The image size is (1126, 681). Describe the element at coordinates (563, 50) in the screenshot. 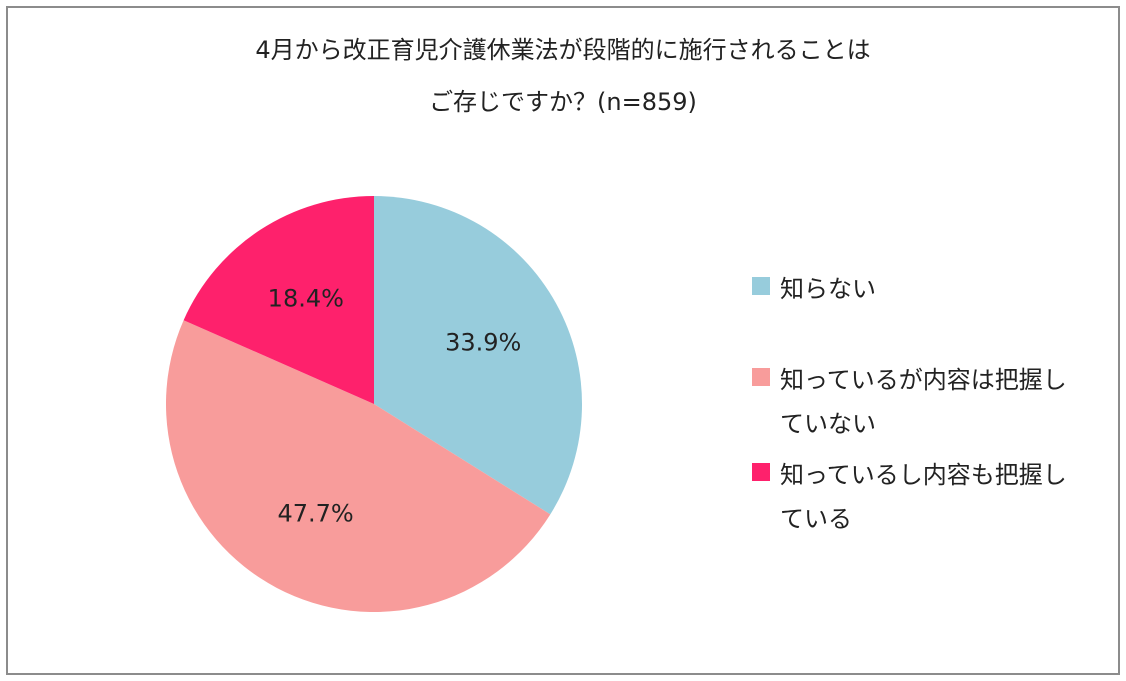

I see `chart-title-line-1: 4月から改正育児介護休業法が段階的に施行されることは` at that location.